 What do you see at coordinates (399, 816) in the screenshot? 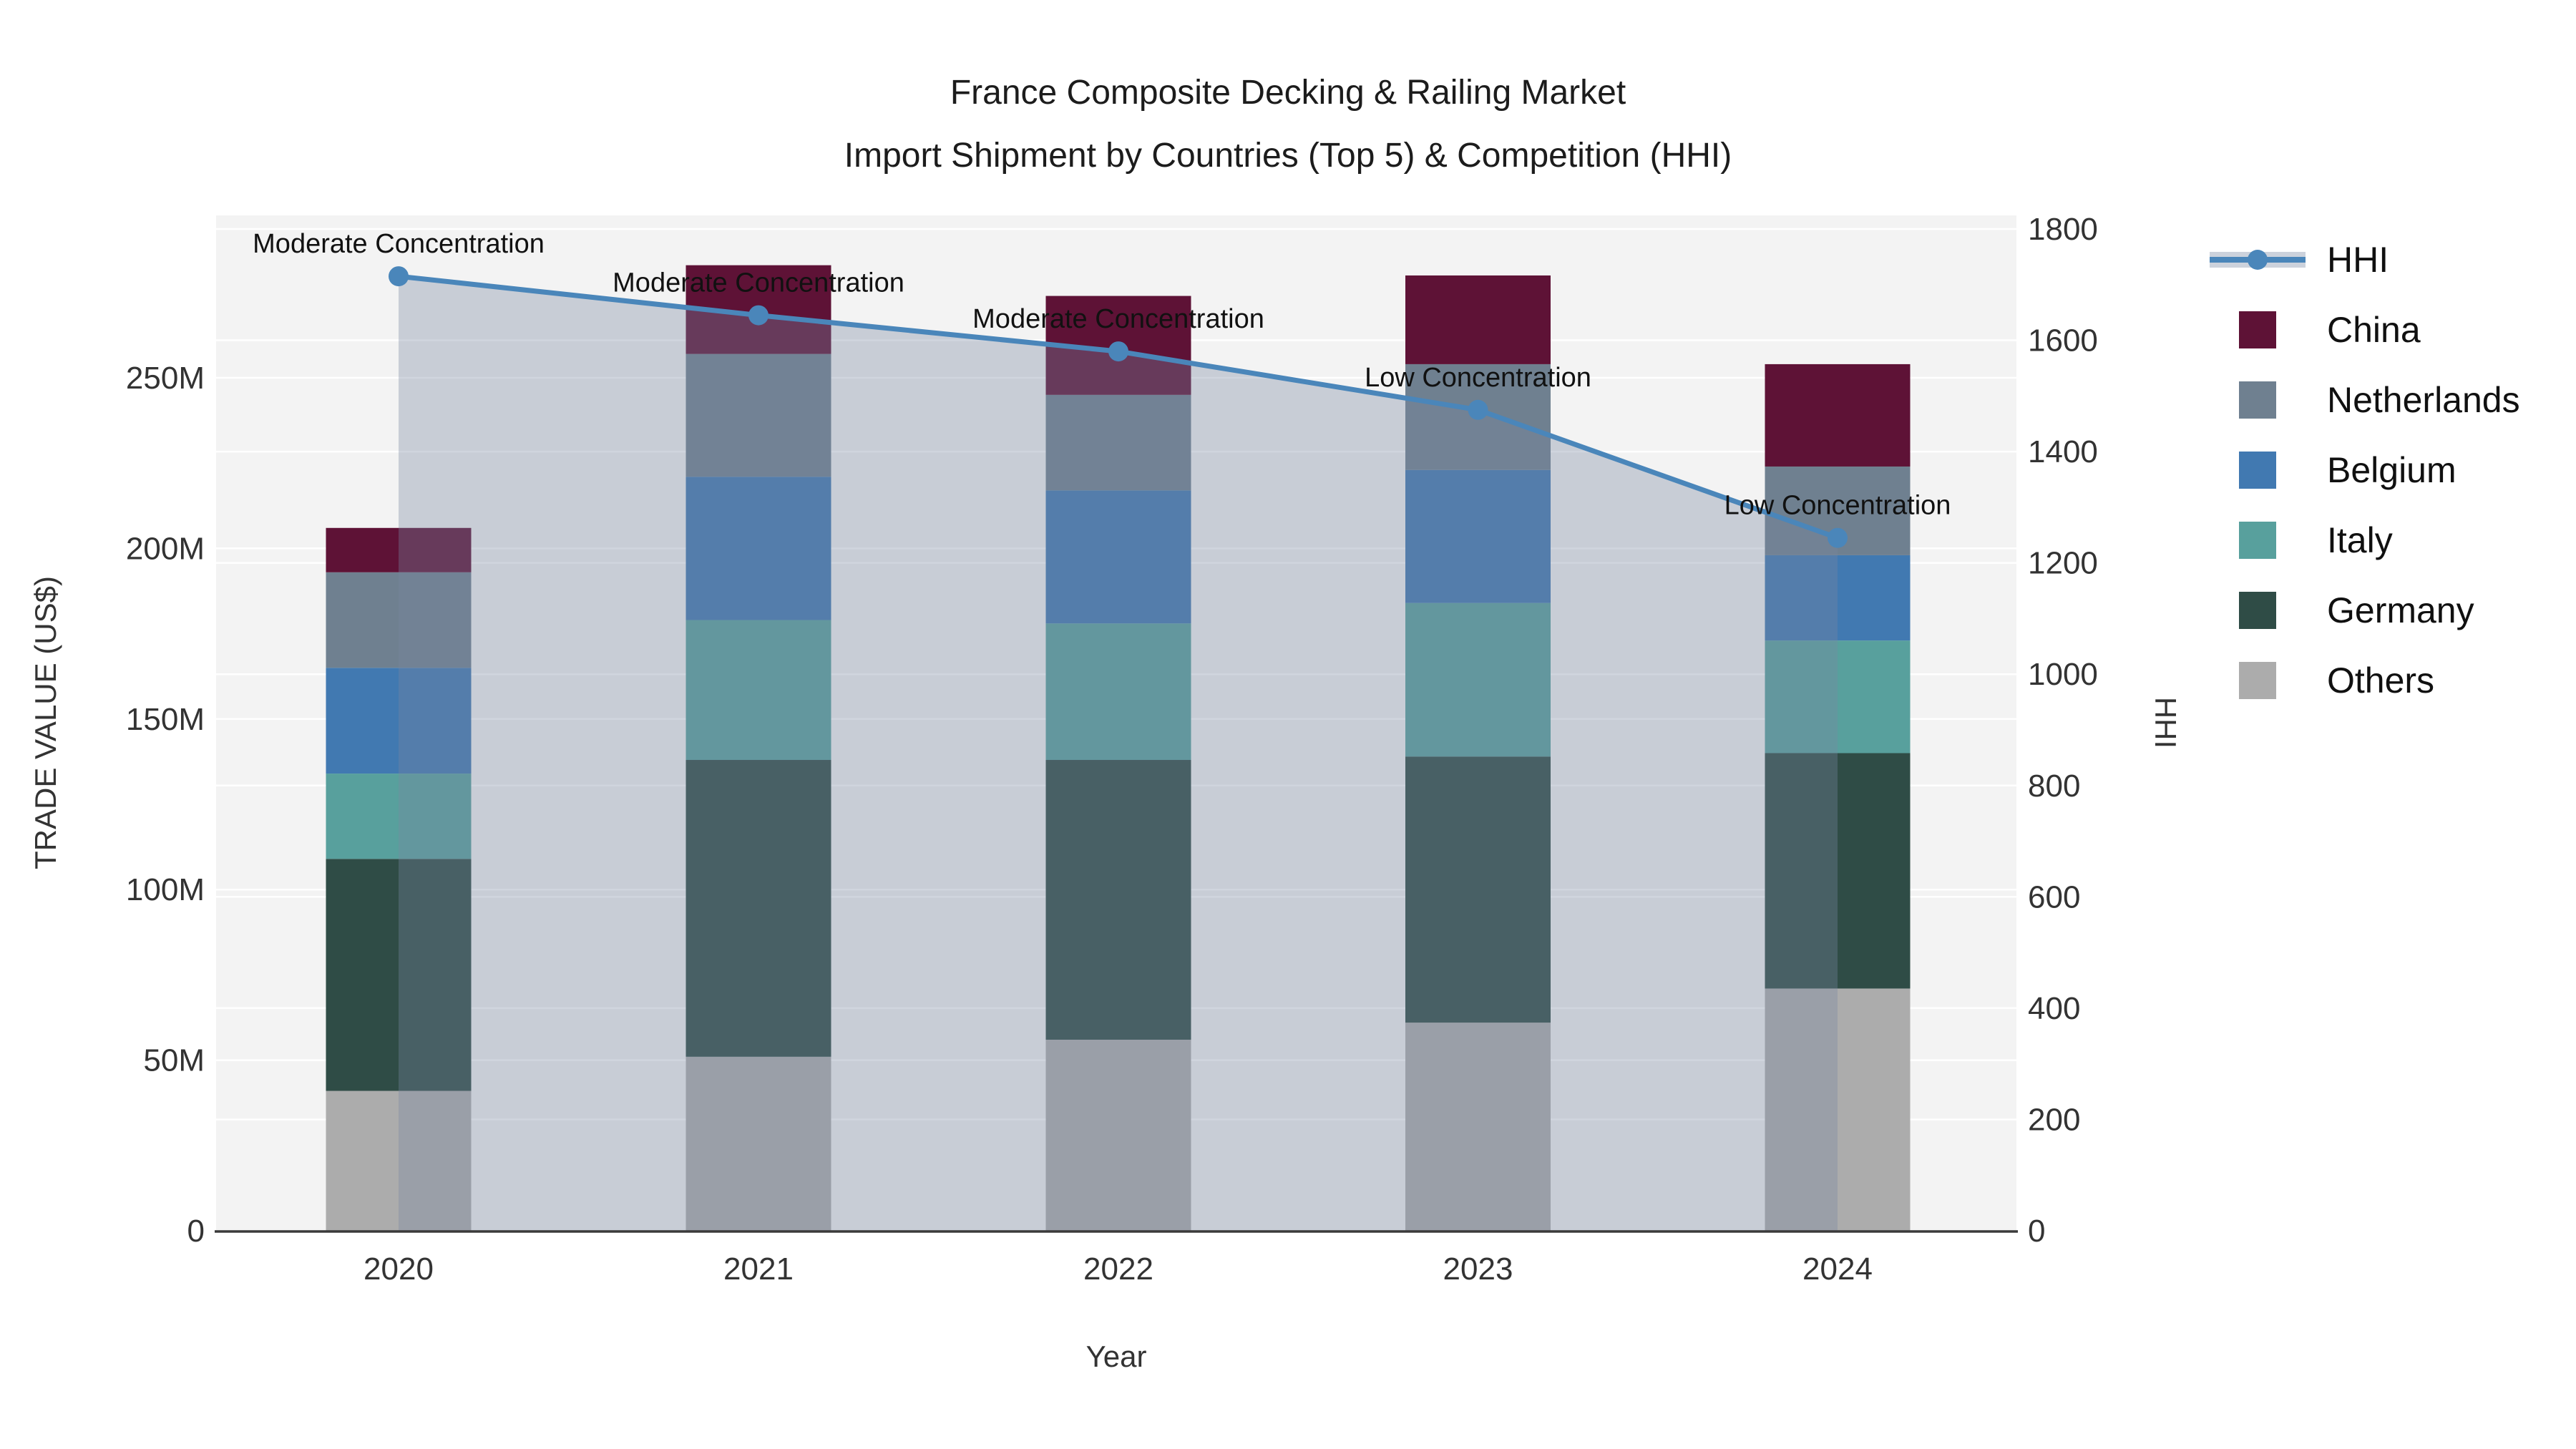
I see `bar-segment-2020-italy` at bounding box center [399, 816].